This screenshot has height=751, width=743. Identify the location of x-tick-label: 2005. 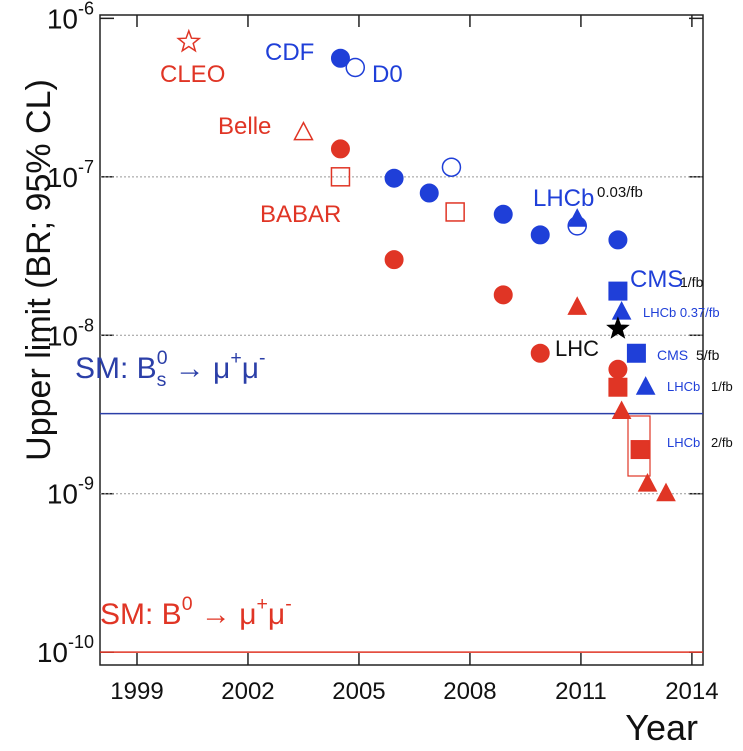
(358, 691).